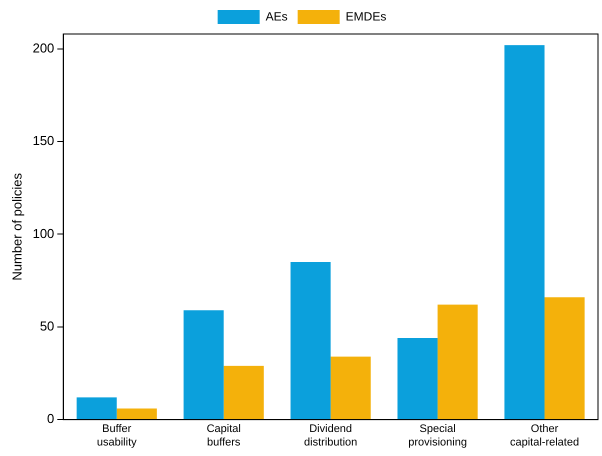 Image resolution: width=602 pixels, height=456 pixels. I want to click on x-tick-label: Special provisioning, so click(437, 435).